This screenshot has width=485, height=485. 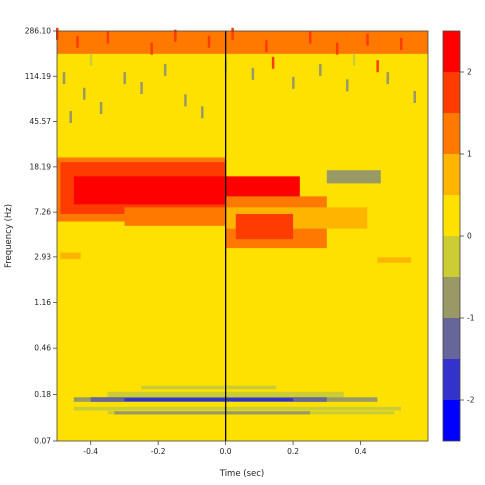 What do you see at coordinates (38, 31) in the screenshot?
I see `y-tick-label-9: 286.10` at bounding box center [38, 31].